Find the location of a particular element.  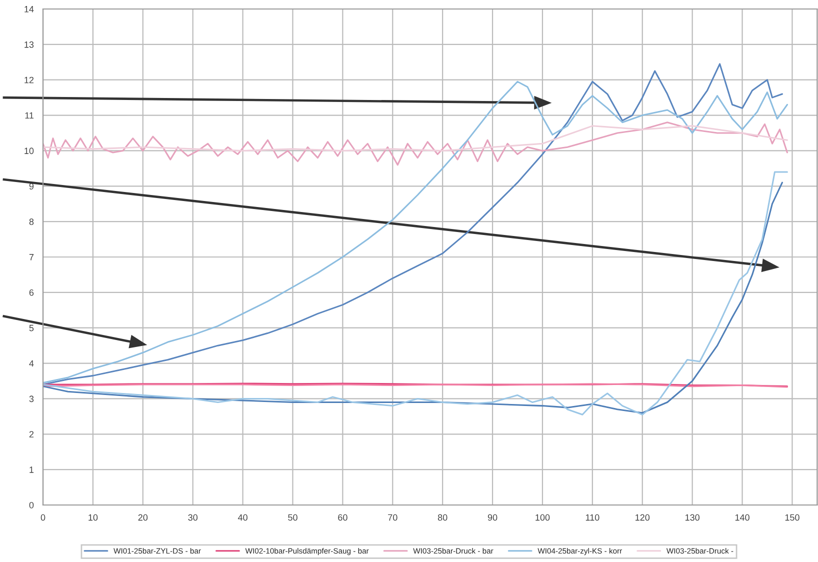

x-tick-label: 50 is located at coordinates (293, 517).